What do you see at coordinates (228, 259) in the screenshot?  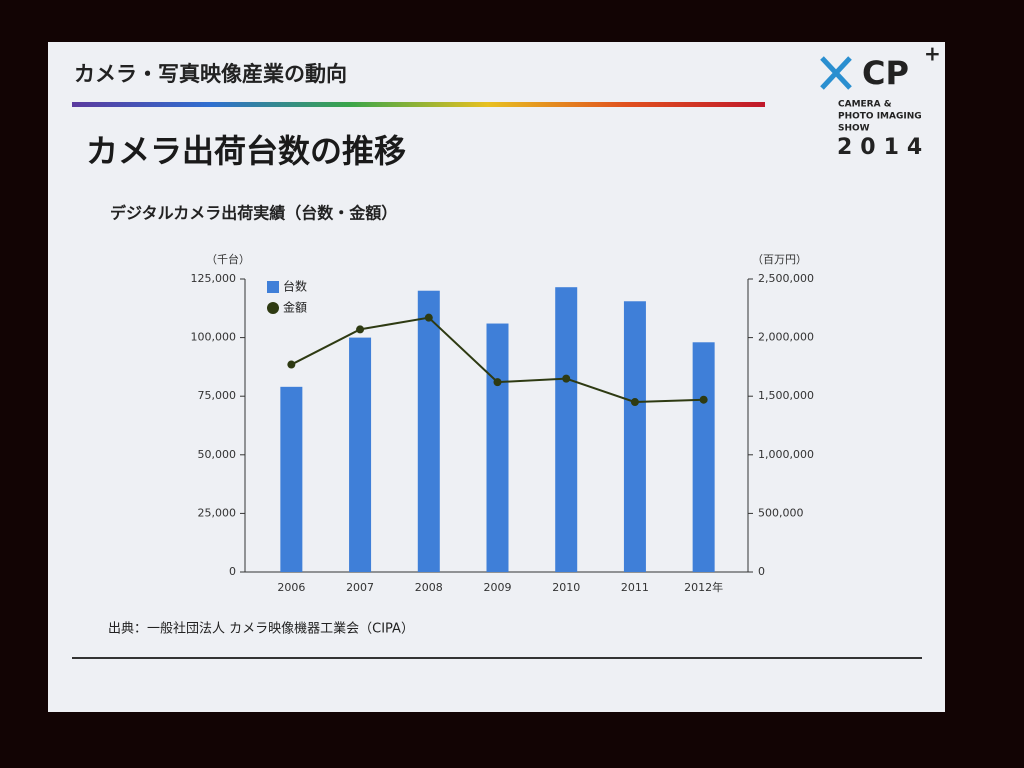 I see `y-axis-label: （千台）` at bounding box center [228, 259].